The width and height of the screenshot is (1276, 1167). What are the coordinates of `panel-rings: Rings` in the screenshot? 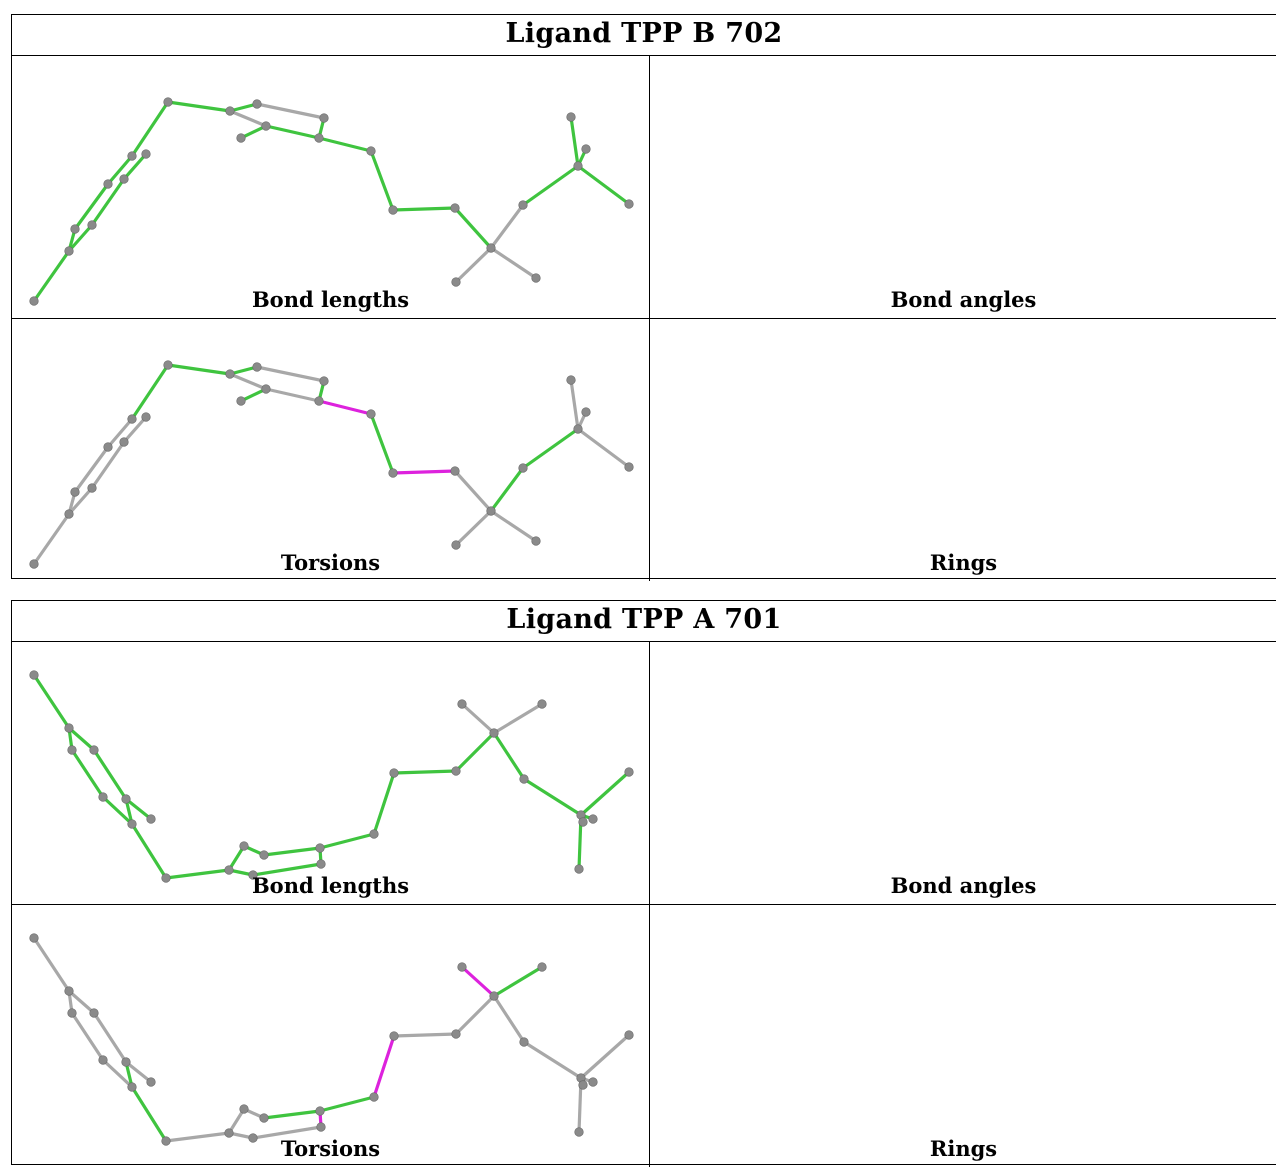 It's located at (963, 1036).